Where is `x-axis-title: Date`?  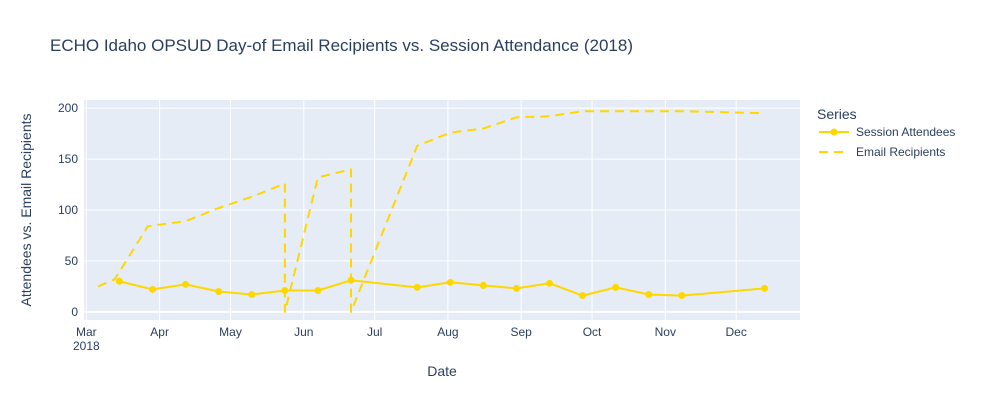
x-axis-title: Date is located at coordinates (442, 371).